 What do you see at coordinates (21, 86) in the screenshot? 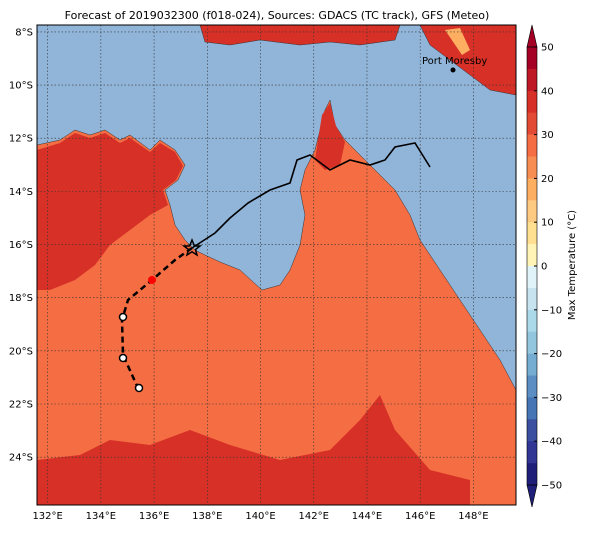
I see `lat-label: 10°S` at bounding box center [21, 86].